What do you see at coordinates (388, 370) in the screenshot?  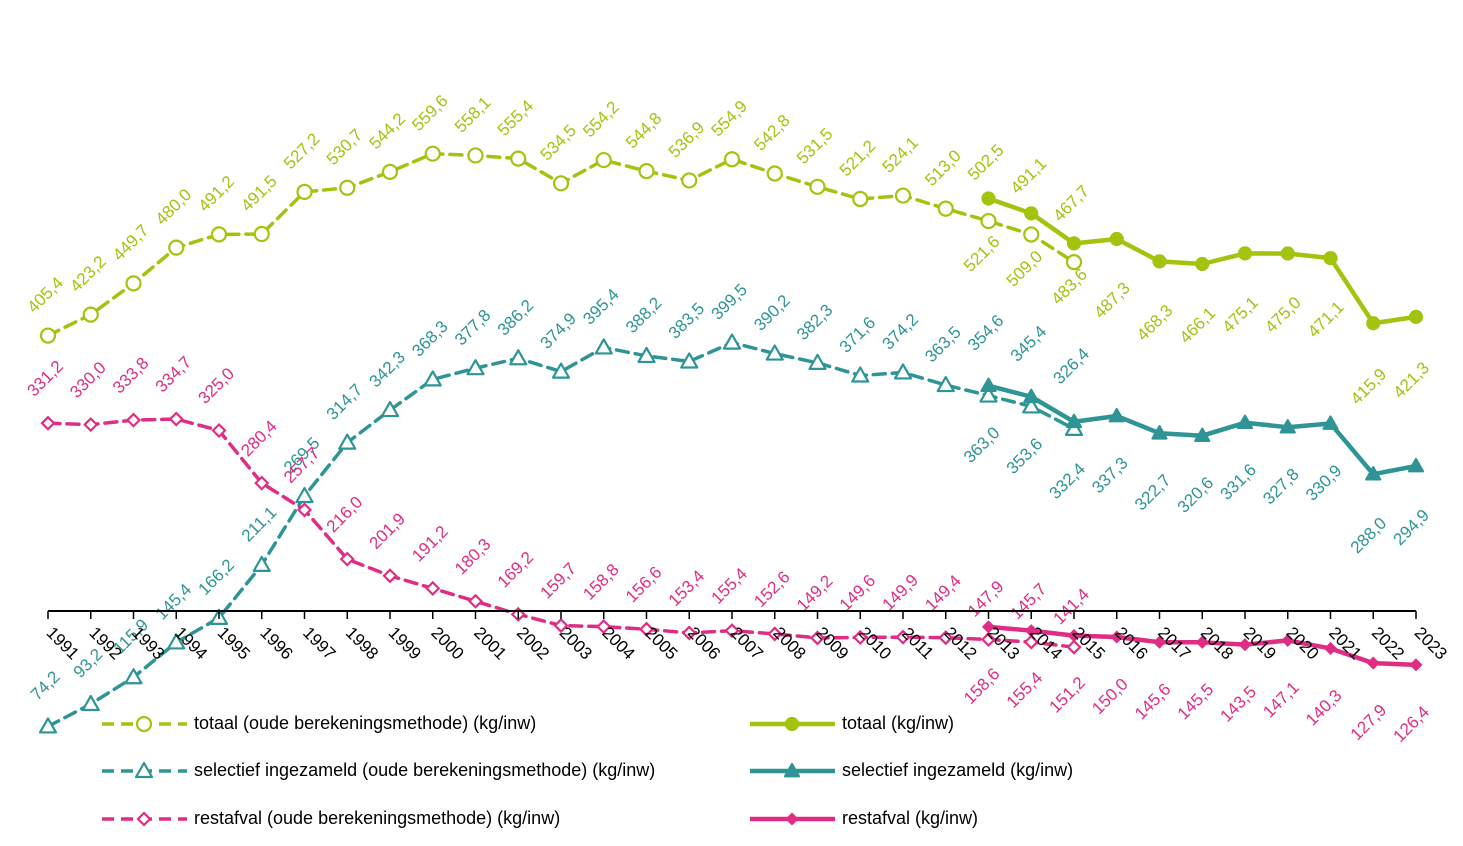 I see `selectief_oud-label-1999: 342,3` at bounding box center [388, 370].